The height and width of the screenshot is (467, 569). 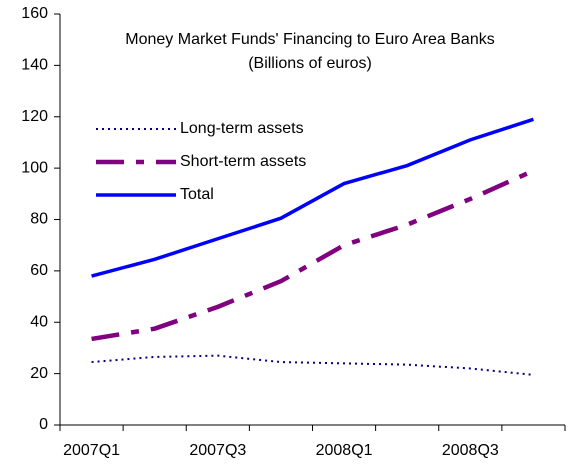 What do you see at coordinates (242, 128) in the screenshot?
I see `legend-label: Long-term assets` at bounding box center [242, 128].